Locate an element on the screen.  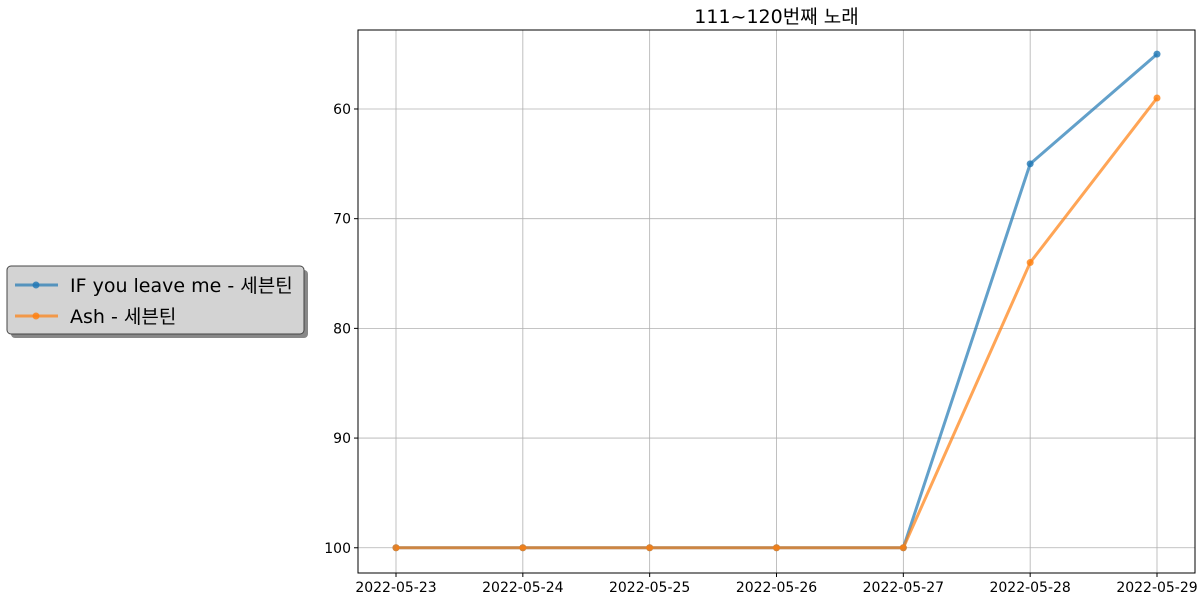
x-tick-label: 2022-05-27 is located at coordinates (903, 588).